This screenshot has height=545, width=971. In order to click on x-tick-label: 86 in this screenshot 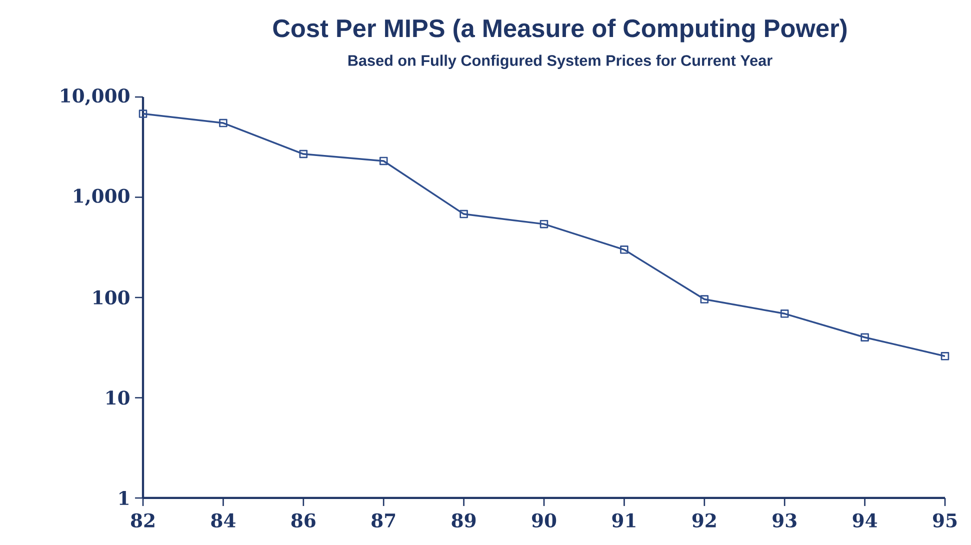, I will do `click(303, 520)`.